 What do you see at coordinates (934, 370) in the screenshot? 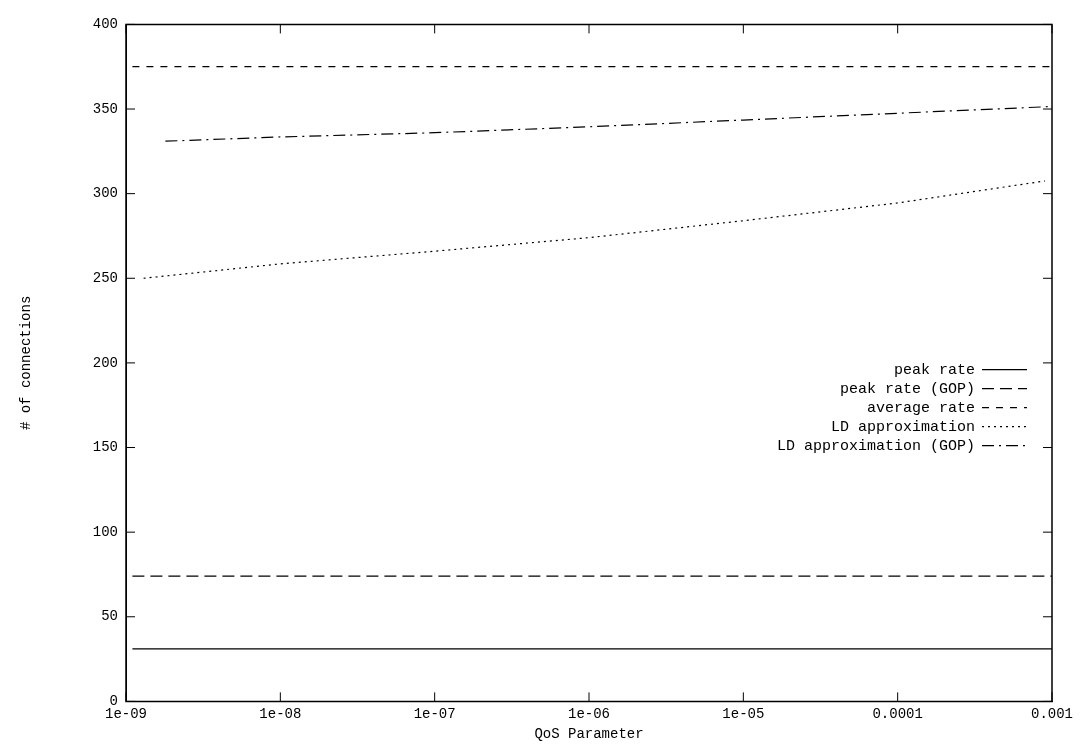
I see `legend-label: peak rate` at bounding box center [934, 370].